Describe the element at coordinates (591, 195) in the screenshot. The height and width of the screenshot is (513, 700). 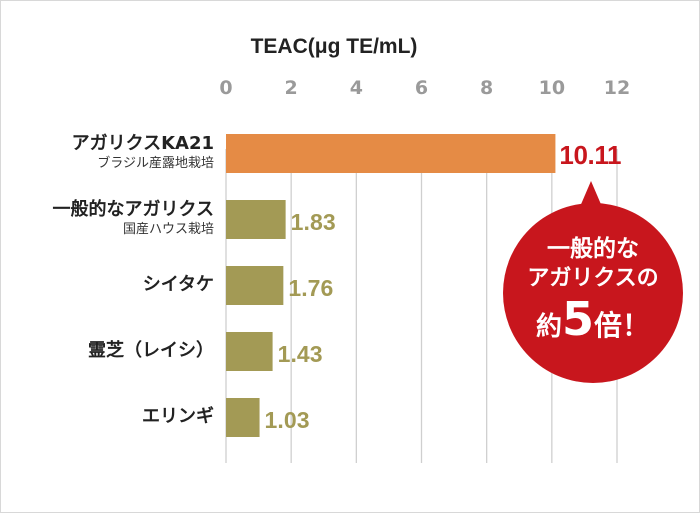
I see `callout-pointer` at that location.